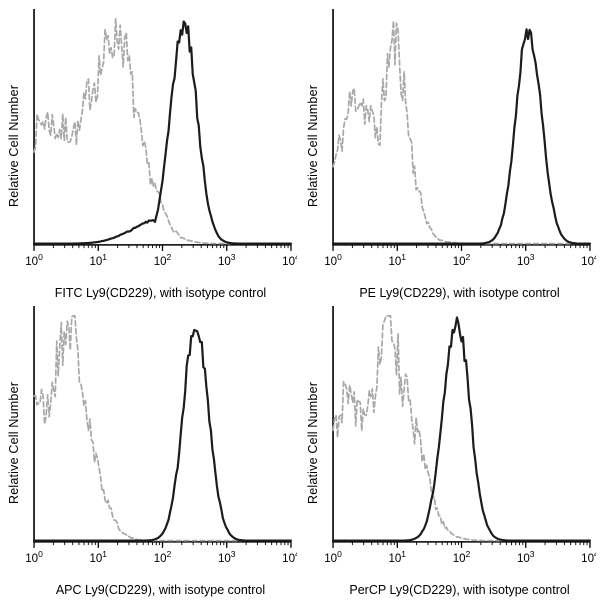 The height and width of the screenshot is (600, 600). What do you see at coordinates (160, 293) in the screenshot?
I see `x-axis-label-fitc: FITC Ly9(CD229), with isotype control` at bounding box center [160, 293].